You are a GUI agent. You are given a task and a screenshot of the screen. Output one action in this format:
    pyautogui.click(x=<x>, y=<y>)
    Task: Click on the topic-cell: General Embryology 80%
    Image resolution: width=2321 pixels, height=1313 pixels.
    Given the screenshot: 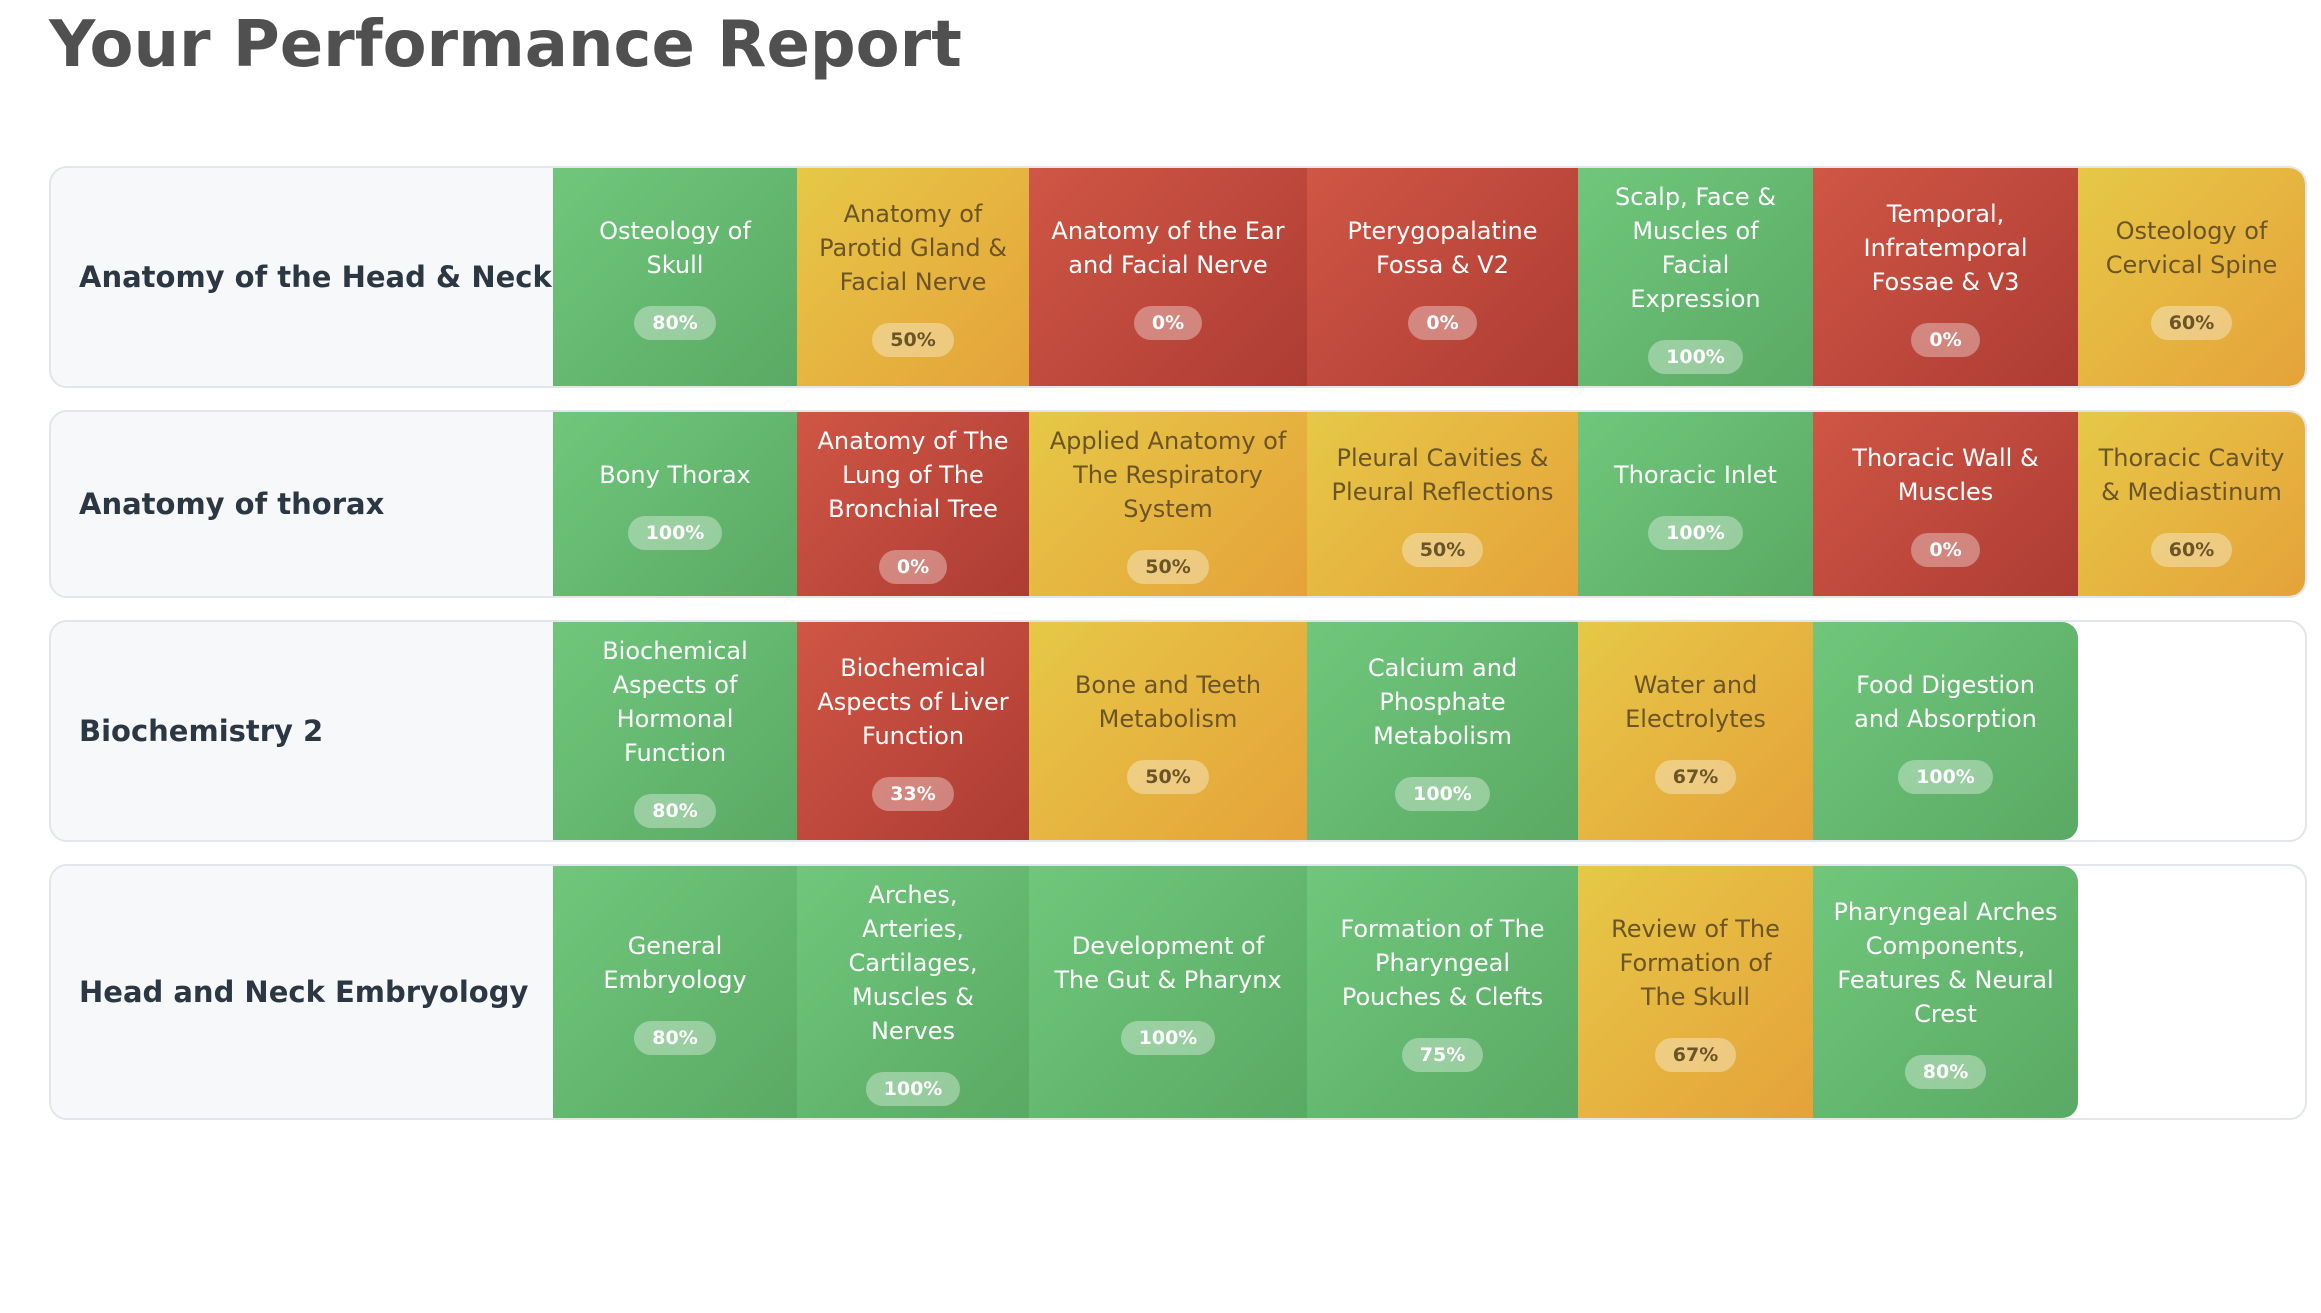 What is the action you would take?
    pyautogui.click(x=675, y=992)
    